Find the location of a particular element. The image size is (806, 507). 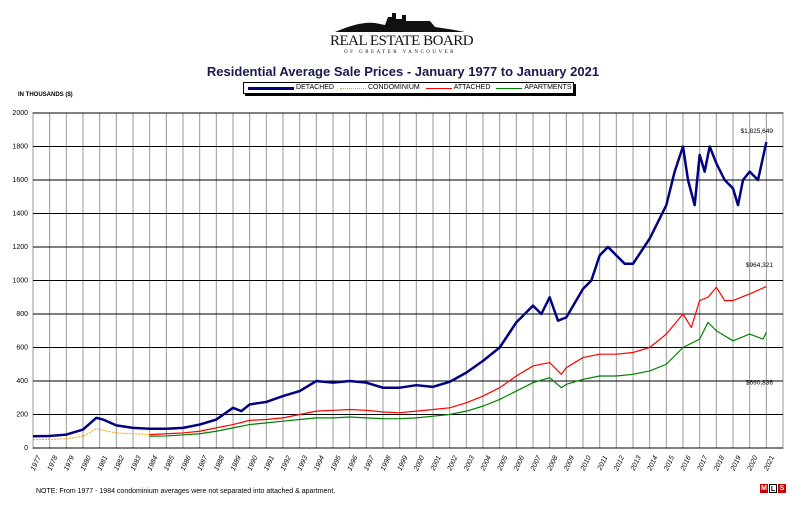

chart-legend: DETACHED CONDOMINIUM ATTACHED APARTMENTS is located at coordinates (408, 88).